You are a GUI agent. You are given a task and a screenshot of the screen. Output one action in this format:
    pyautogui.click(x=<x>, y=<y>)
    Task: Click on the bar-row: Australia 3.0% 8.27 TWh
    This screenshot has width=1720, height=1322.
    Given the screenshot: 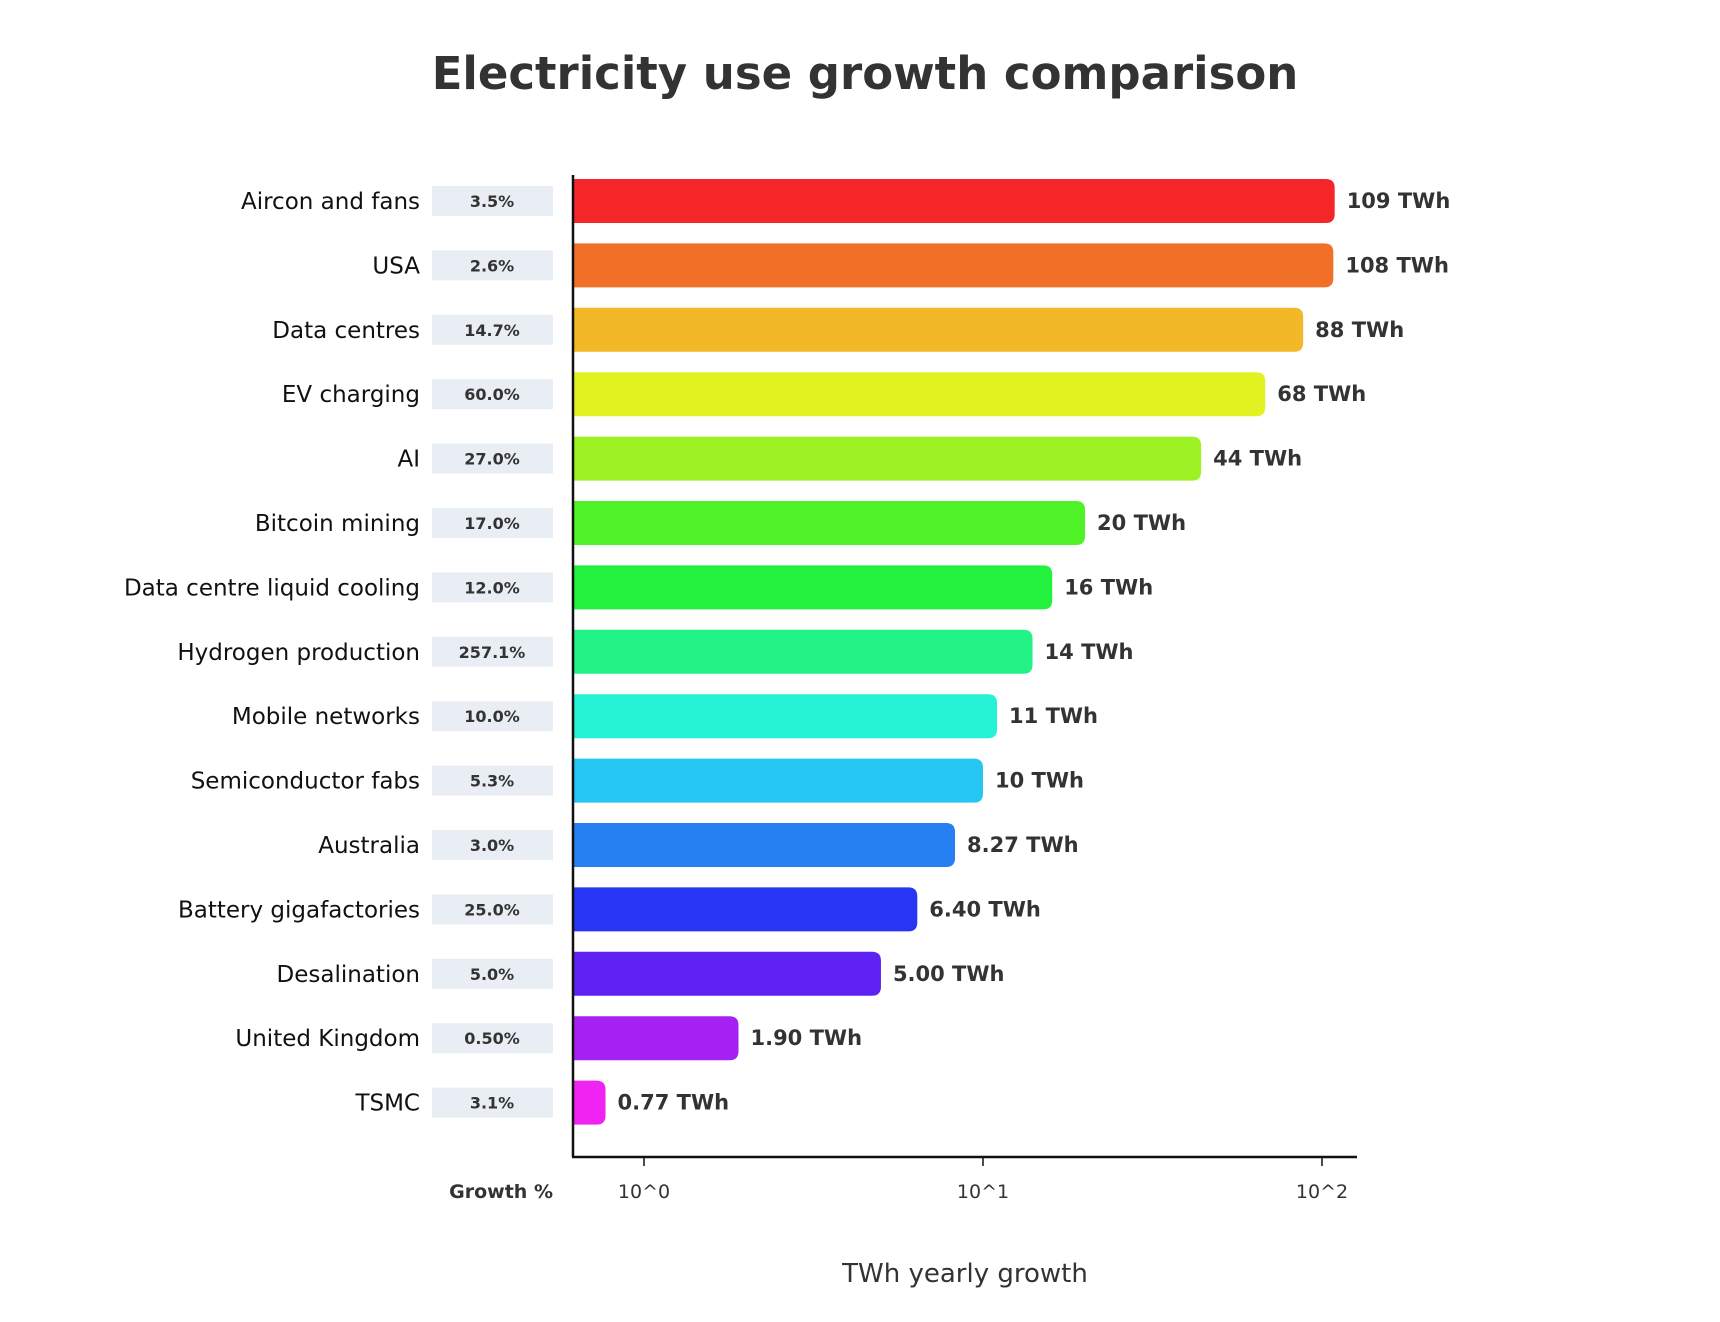 What is the action you would take?
    pyautogui.click(x=698, y=845)
    